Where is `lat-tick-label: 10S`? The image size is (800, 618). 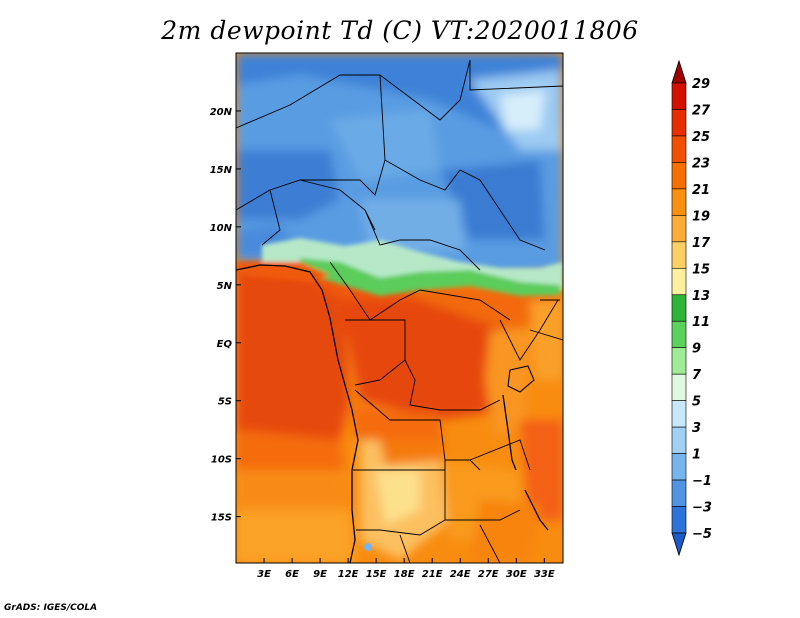
lat-tick-label: 10S is located at coordinates (221, 460).